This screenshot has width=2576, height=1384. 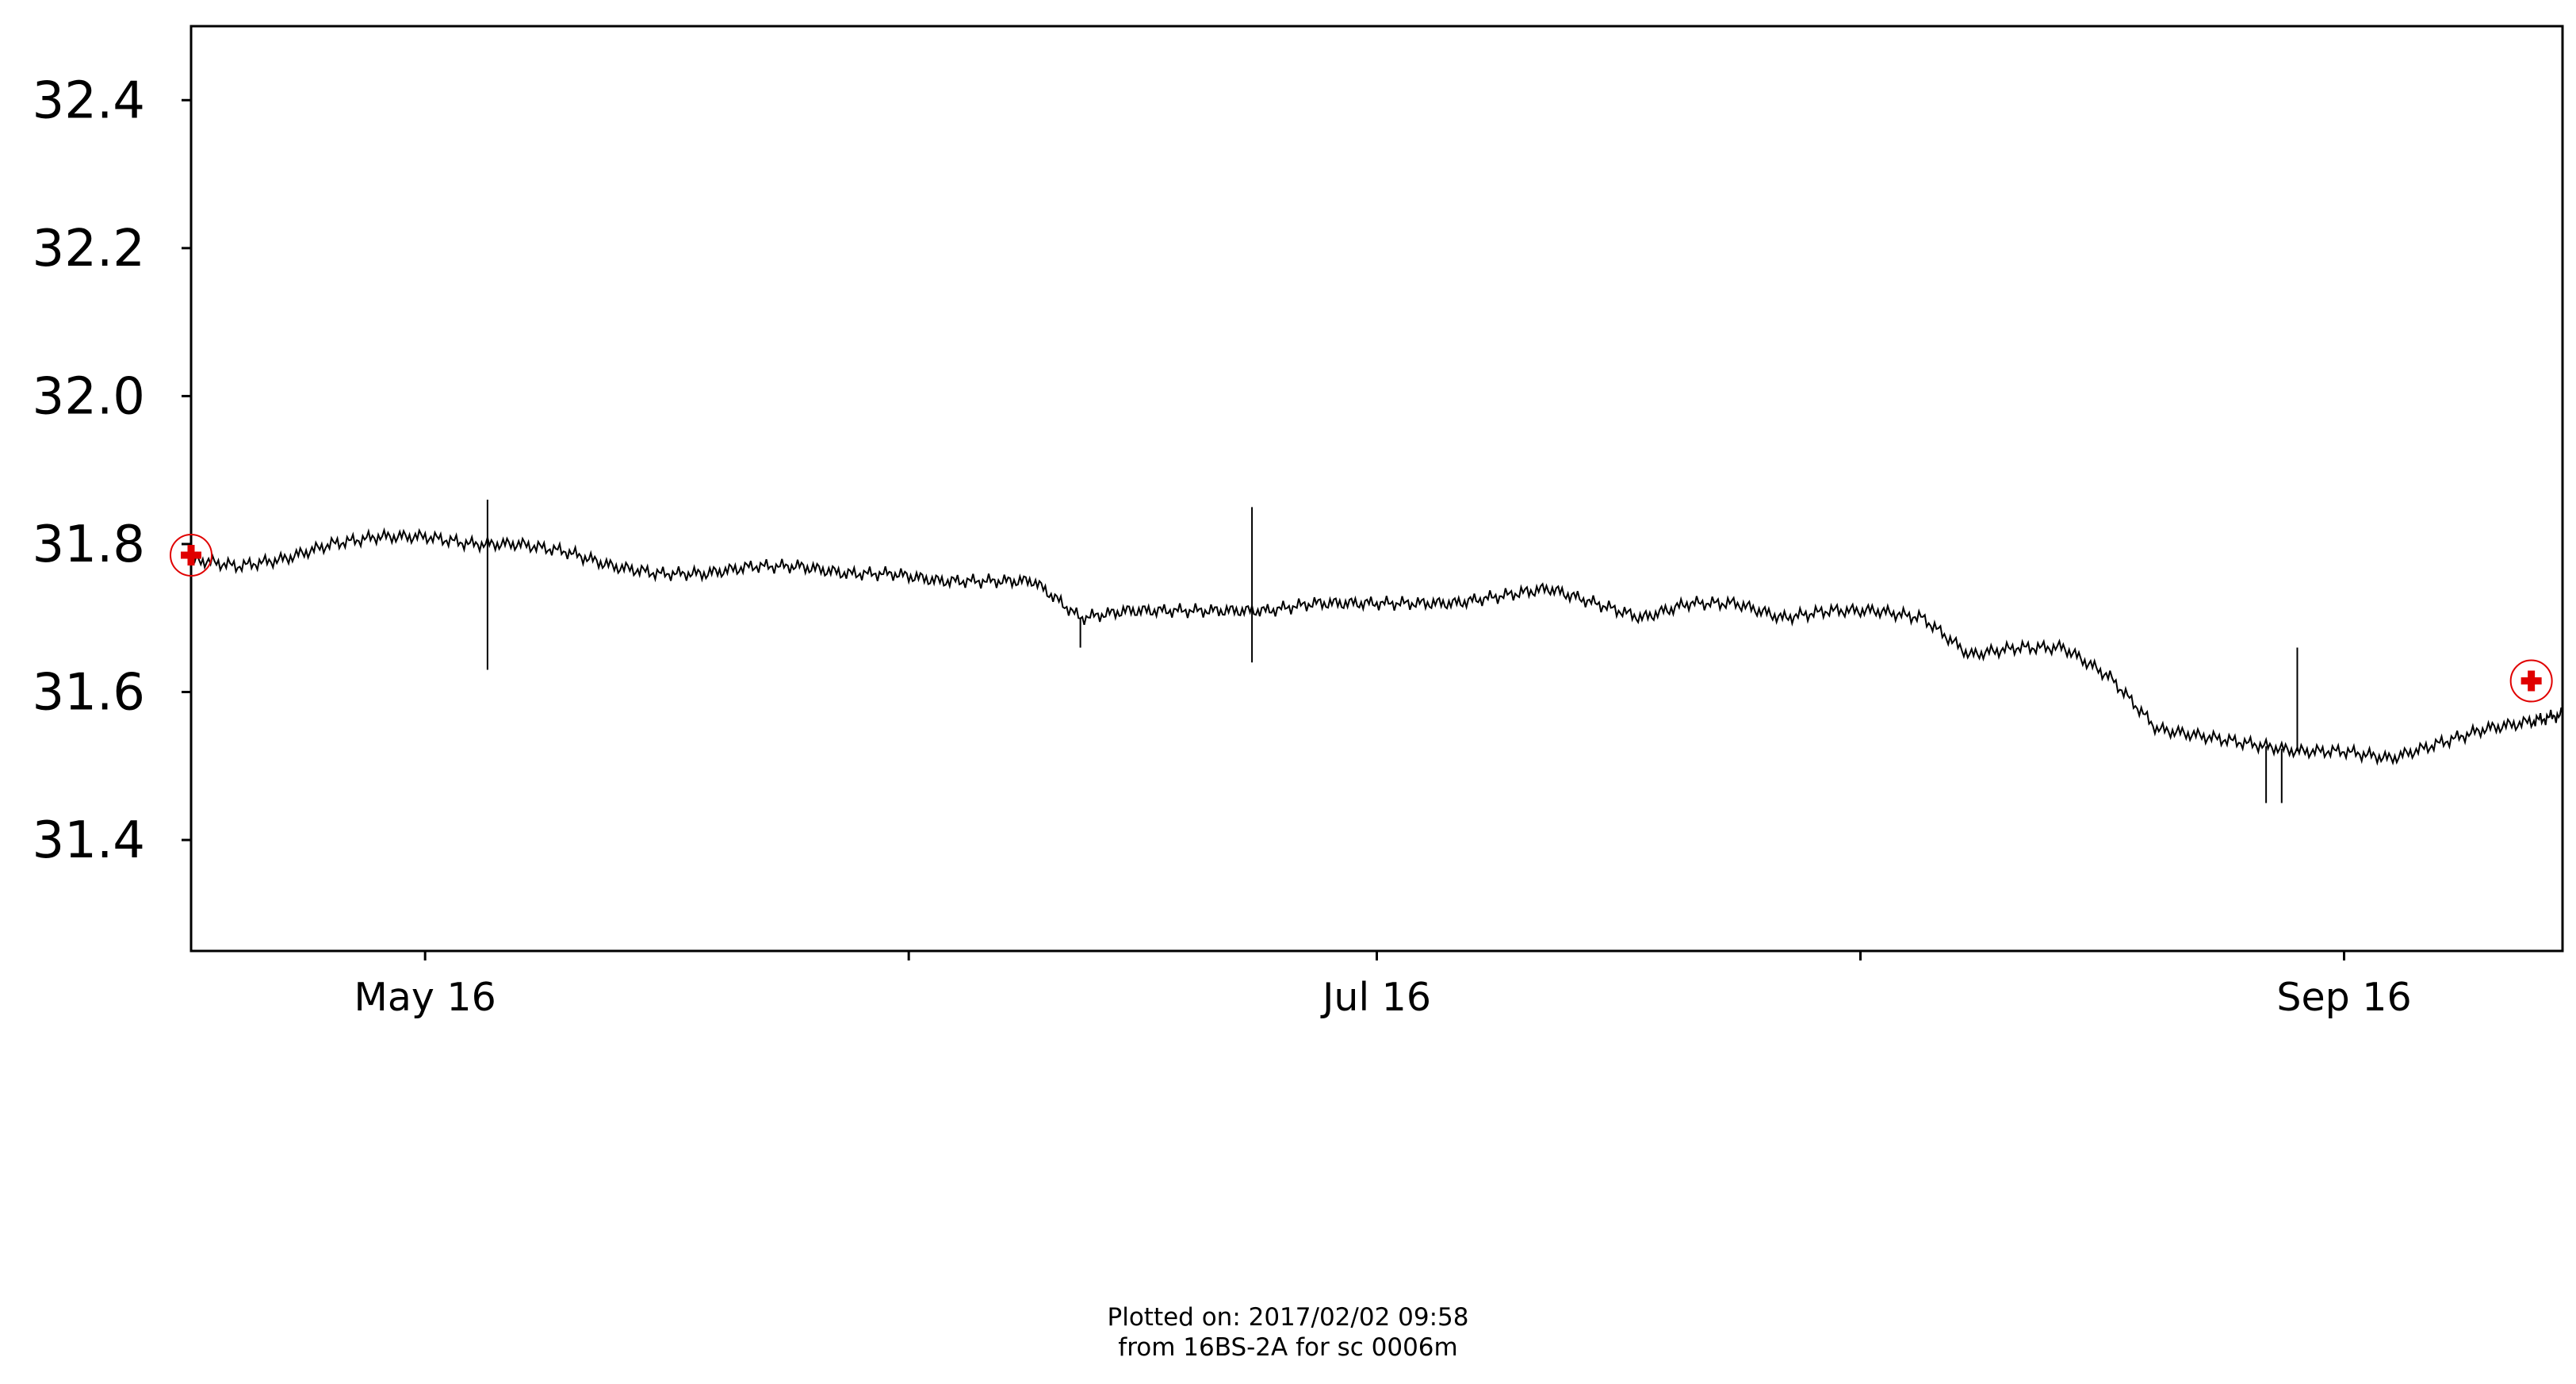 I want to click on endpoint-markers, so click(x=1361, y=618).